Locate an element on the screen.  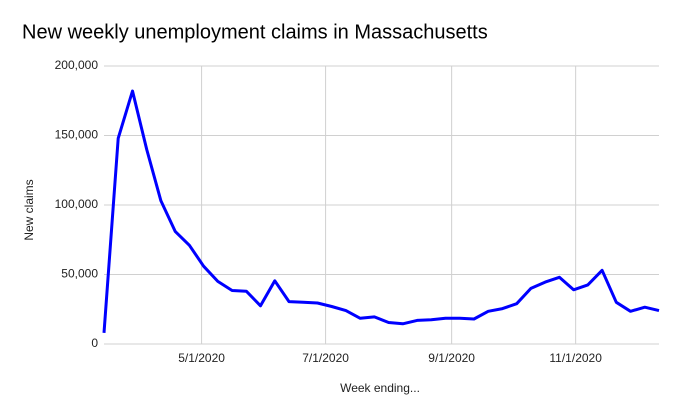
y-tick-label: 200,000 is located at coordinates (77, 65).